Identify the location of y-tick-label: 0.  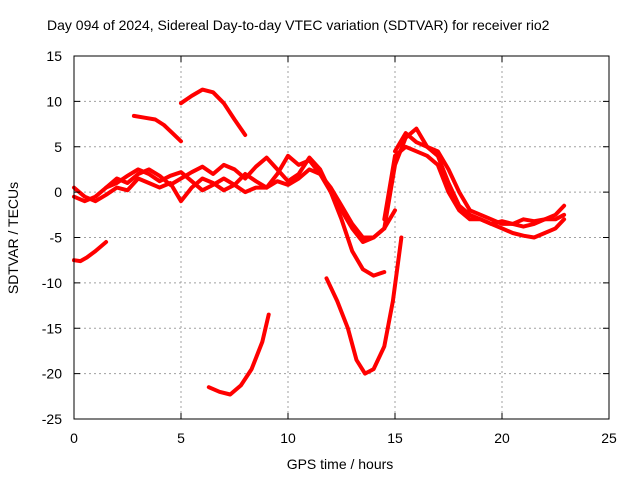
(58, 192).